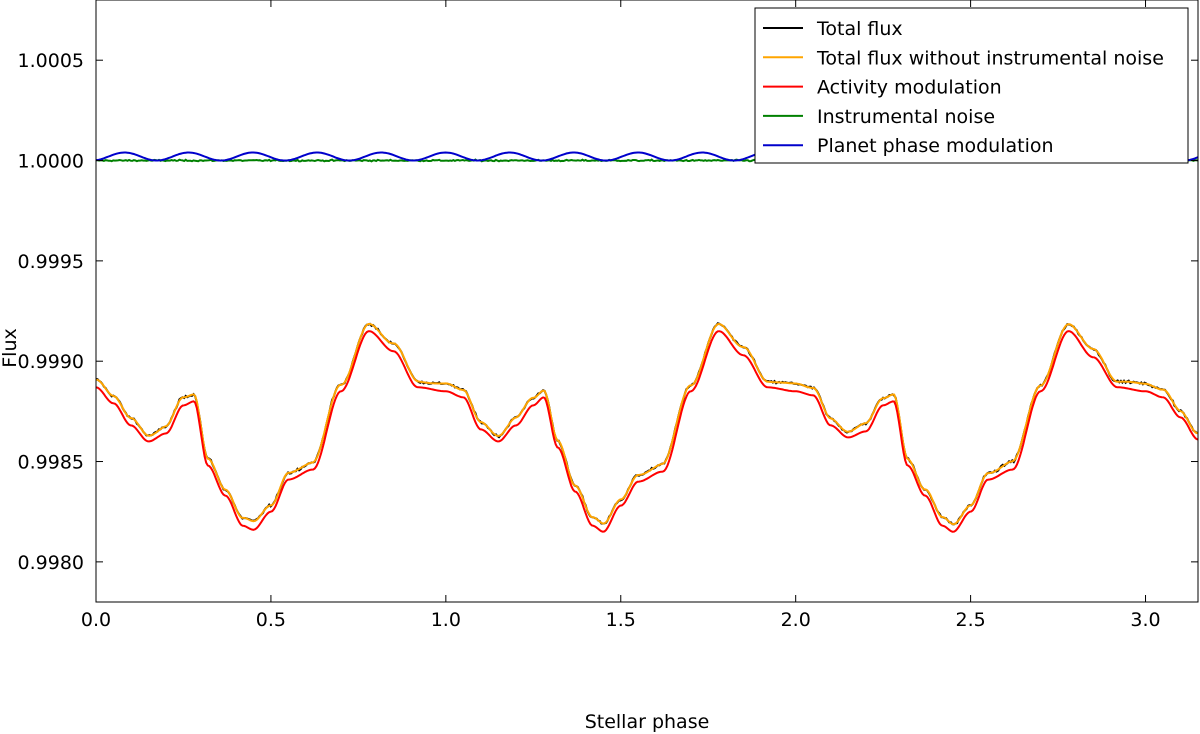 The width and height of the screenshot is (1200, 734). I want to click on x-tick-label: 2.0, so click(796, 620).